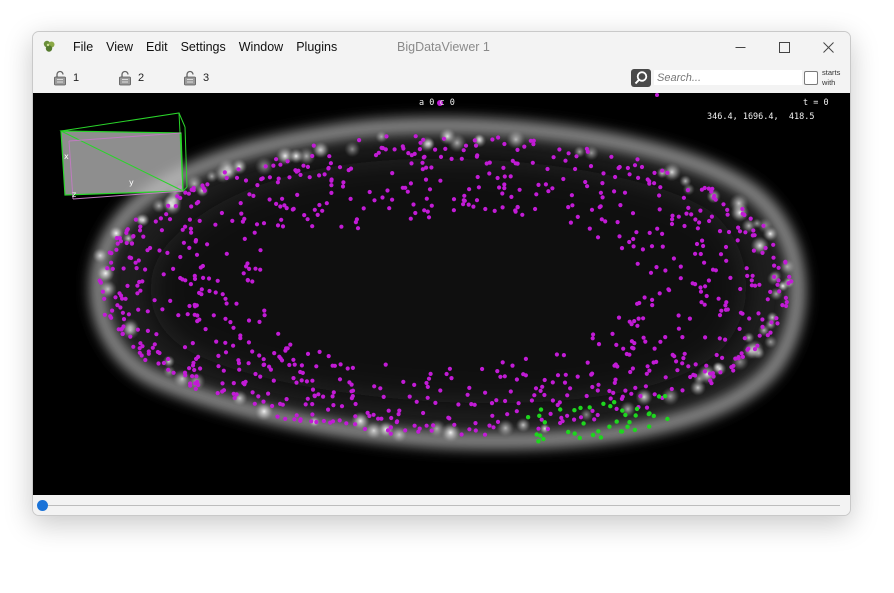 This screenshot has width=894, height=593. Describe the element at coordinates (66, 78) in the screenshot. I see `source-group-1: 1` at that location.